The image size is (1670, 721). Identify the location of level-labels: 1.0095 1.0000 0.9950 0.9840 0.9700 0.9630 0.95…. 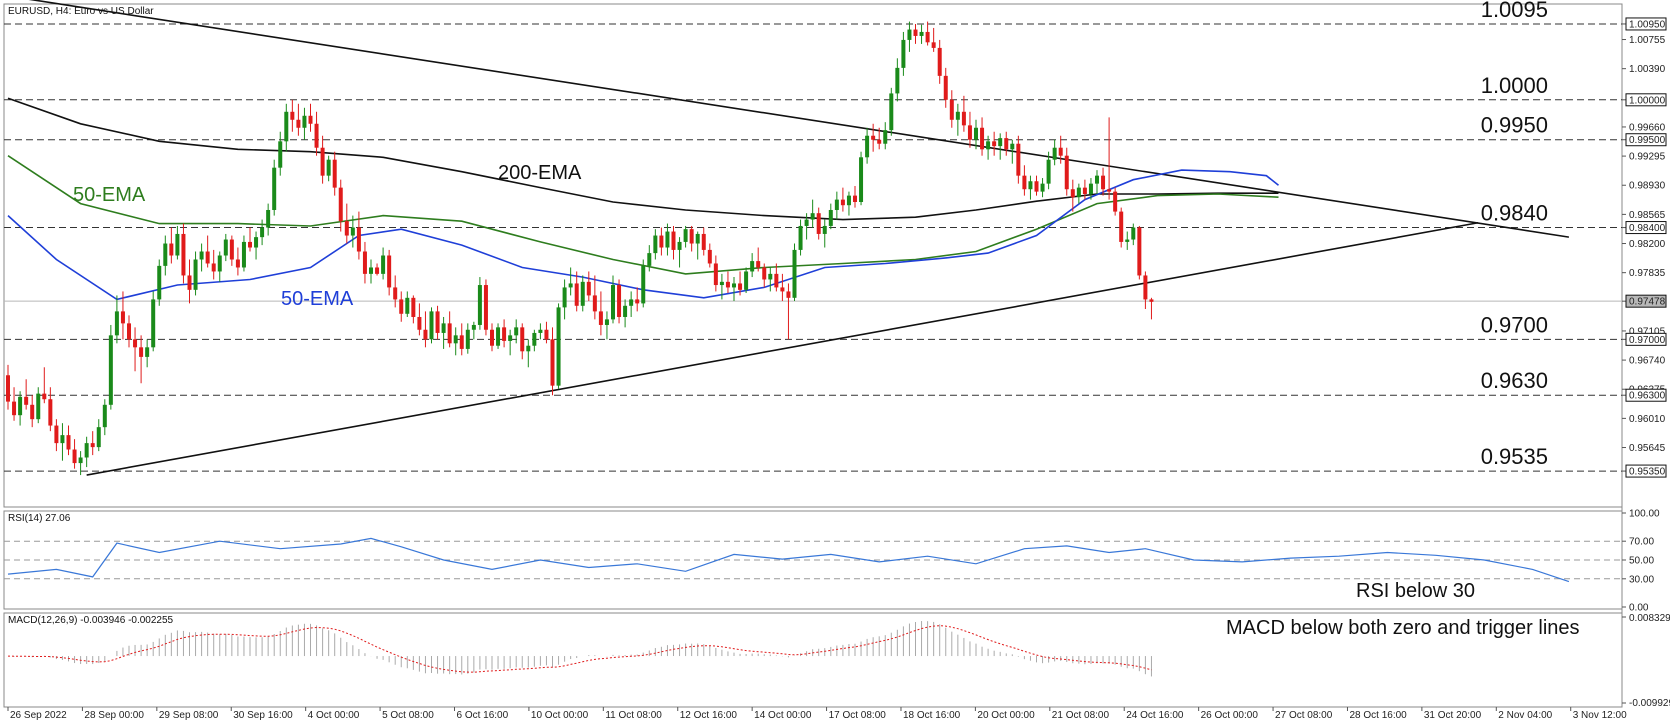
(1514, 234).